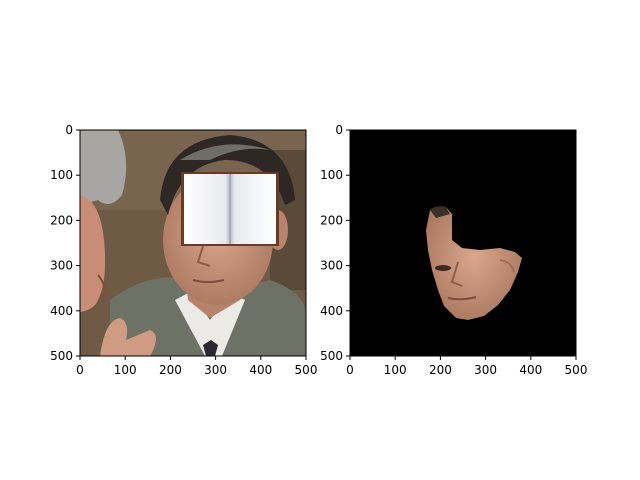 The height and width of the screenshot is (480, 640). Describe the element at coordinates (61, 266) in the screenshot. I see `left-y-tick-label: 300` at that location.